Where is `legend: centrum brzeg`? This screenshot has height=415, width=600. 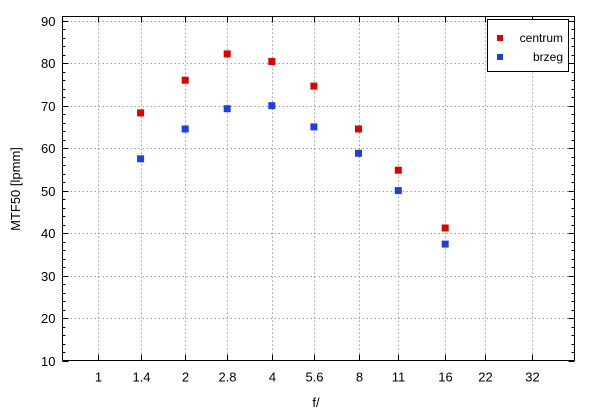 legend: centrum brzeg is located at coordinates (528, 45).